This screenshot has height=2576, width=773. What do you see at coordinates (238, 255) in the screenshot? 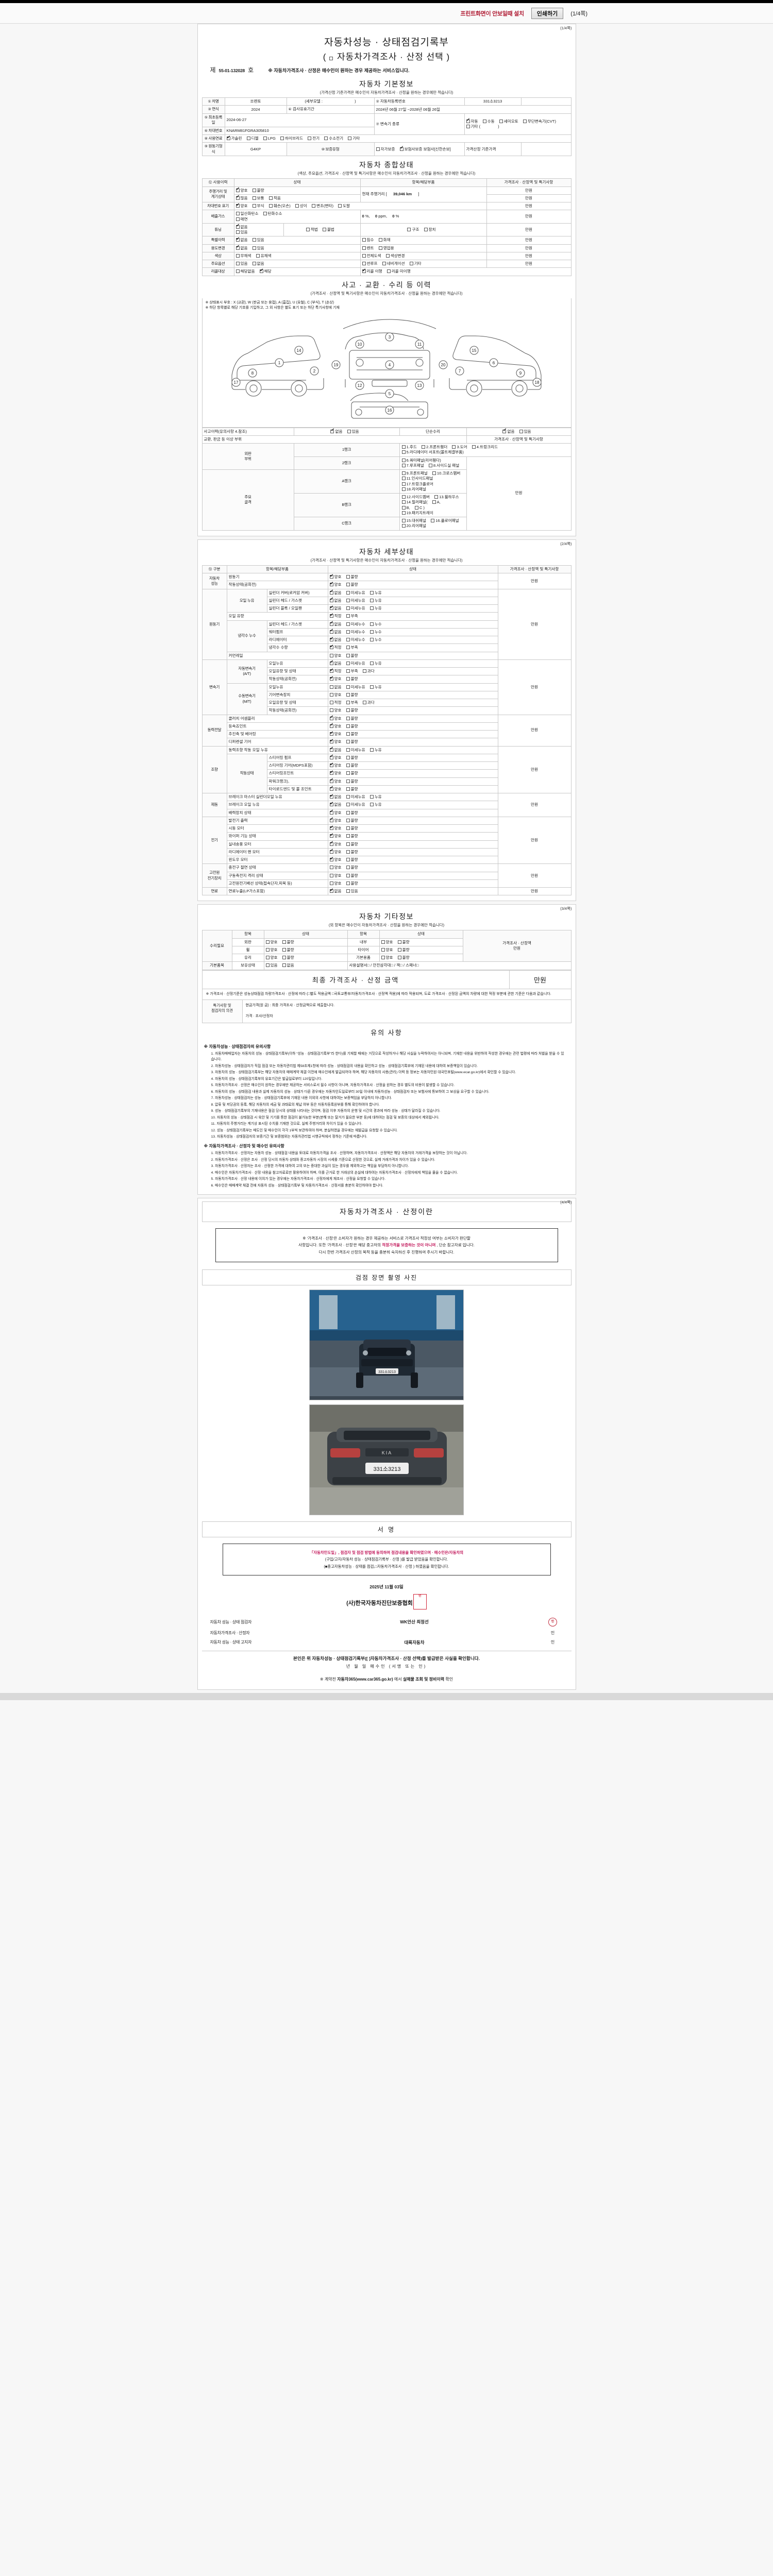
I see `checkbox-achromatic` at bounding box center [238, 255].